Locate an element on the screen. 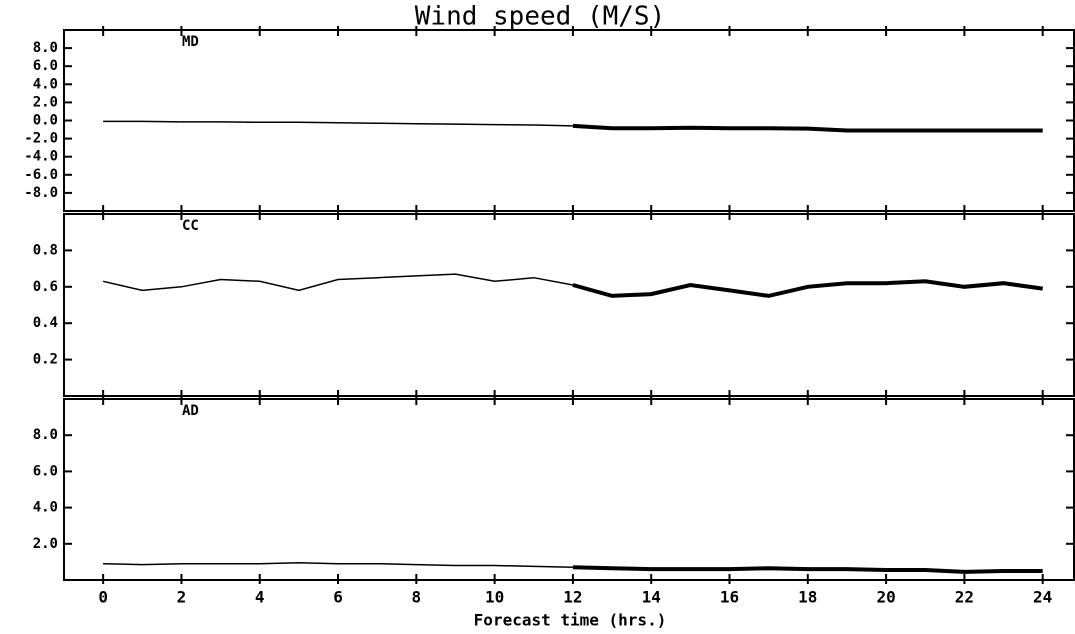 This screenshot has height=634, width=1075. y-tick-label: 0.0 is located at coordinates (45, 121).